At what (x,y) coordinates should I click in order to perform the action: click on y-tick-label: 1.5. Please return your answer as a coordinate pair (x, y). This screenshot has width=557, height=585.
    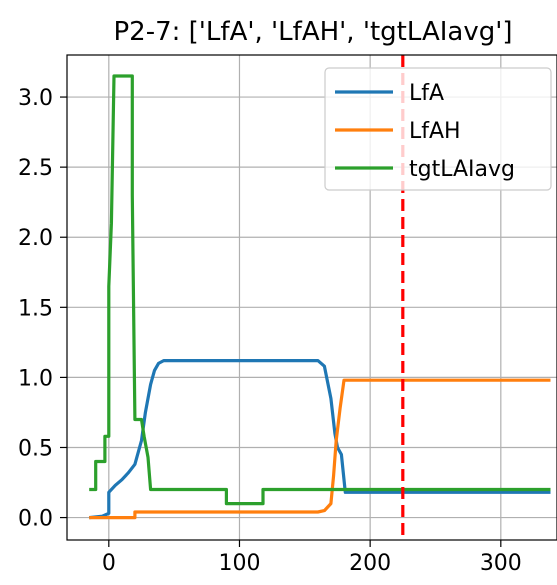
    Looking at the image, I should click on (35, 308).